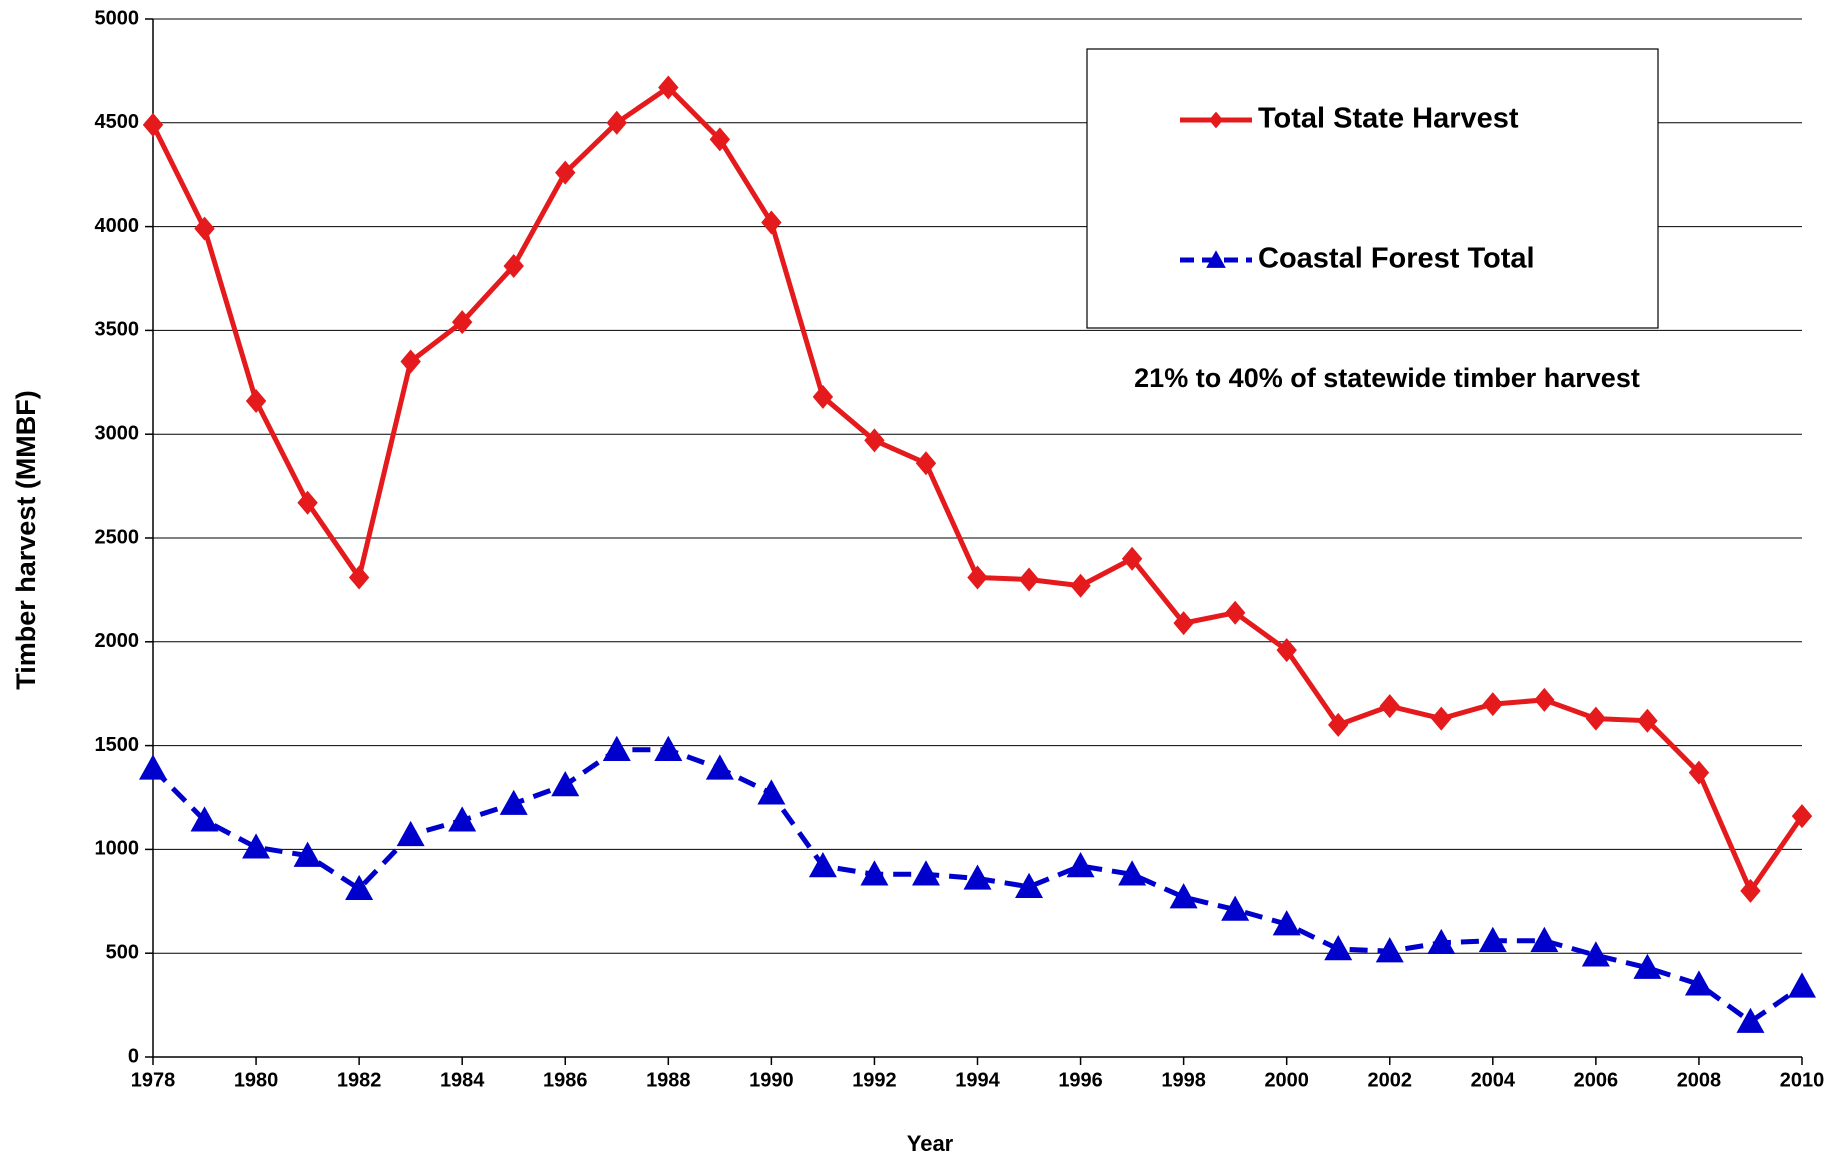 This screenshot has height=1155, width=1841. Describe the element at coordinates (117, 641) in the screenshot. I see `y-tick-label: 2000` at that location.